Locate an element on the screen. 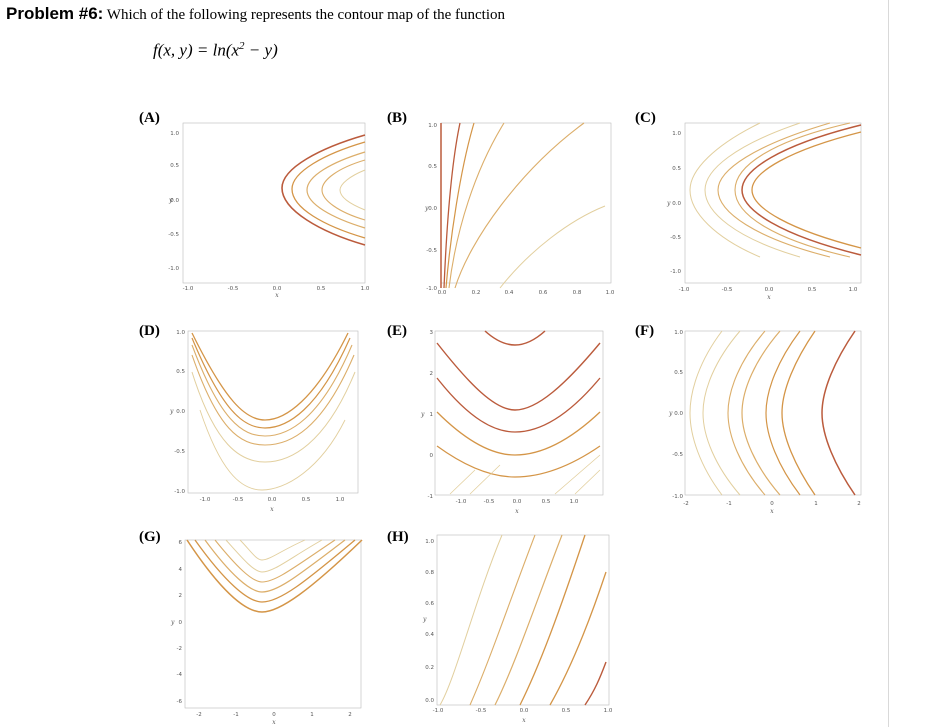 The image size is (941, 727). y-tick: 0.8 is located at coordinates (429, 573).